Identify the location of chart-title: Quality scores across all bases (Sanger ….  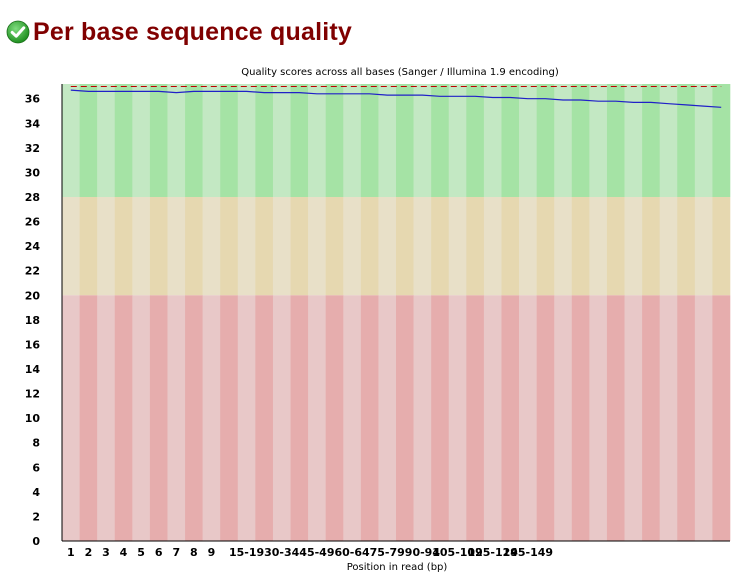
(400, 72).